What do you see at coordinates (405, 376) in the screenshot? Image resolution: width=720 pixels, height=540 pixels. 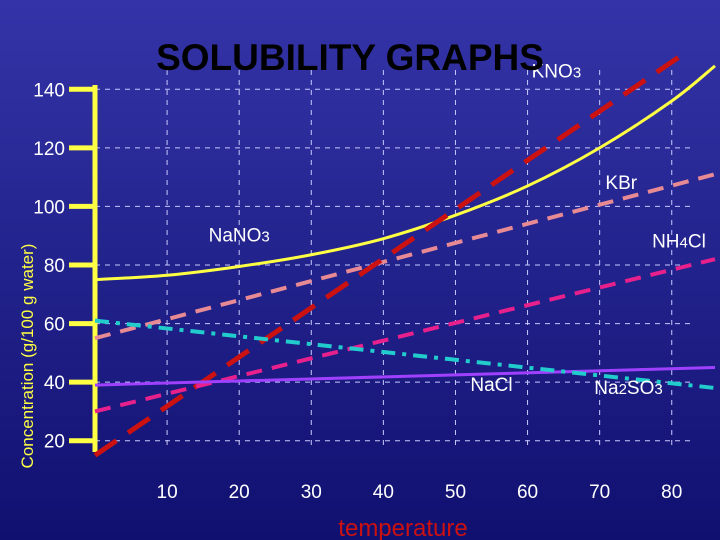 I see `series-line-nacl` at bounding box center [405, 376].